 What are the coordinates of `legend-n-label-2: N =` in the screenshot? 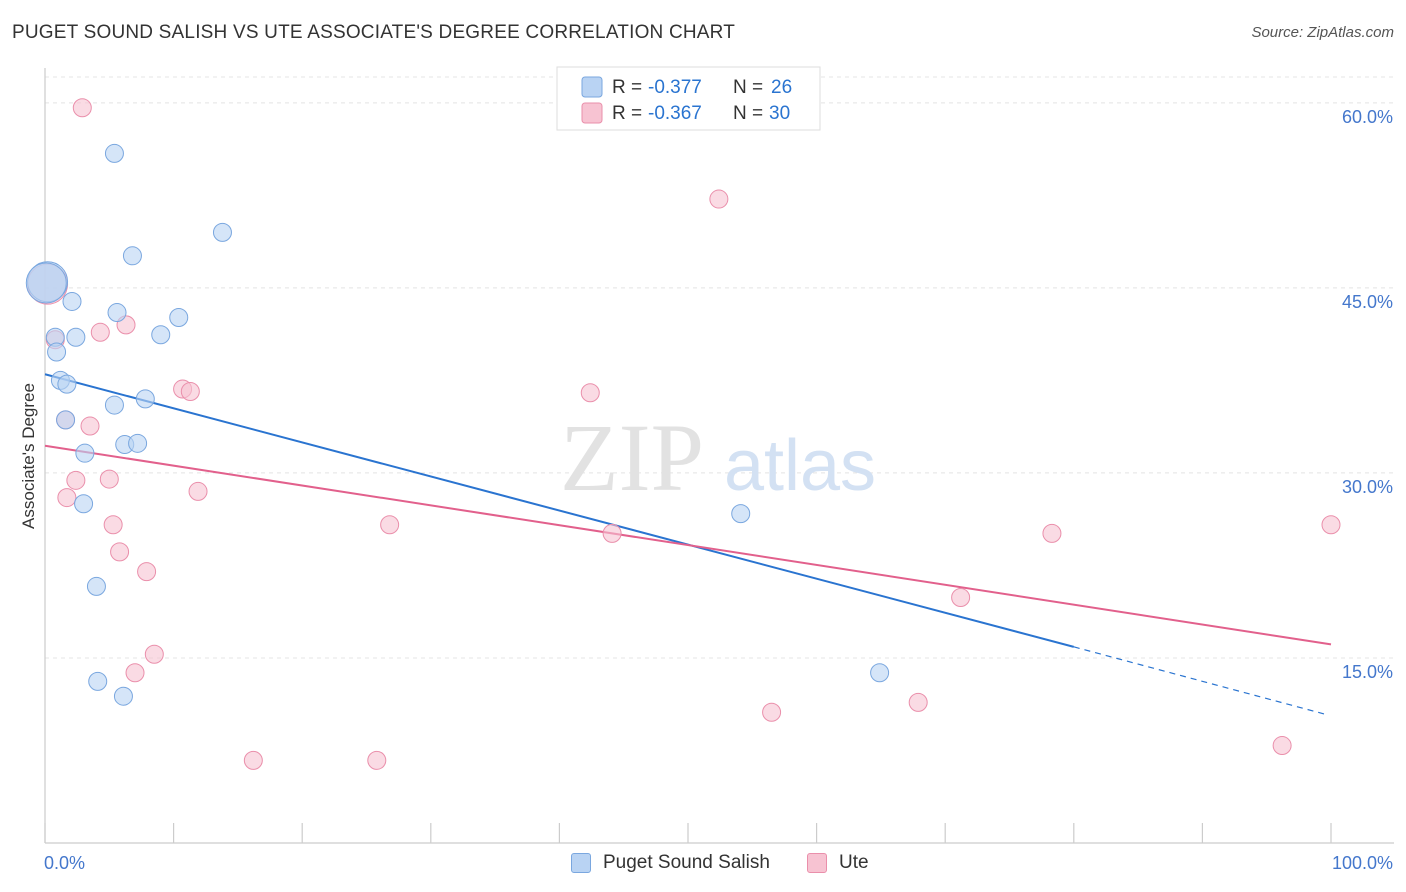 It's located at (748, 113).